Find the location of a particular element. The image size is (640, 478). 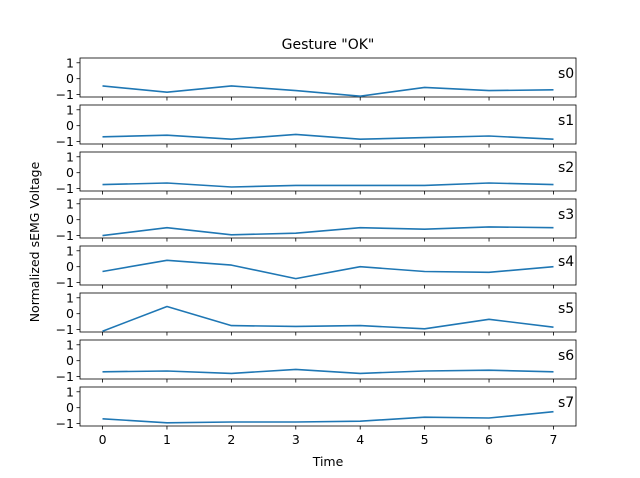

x-tick-label: 6 is located at coordinates (489, 439).